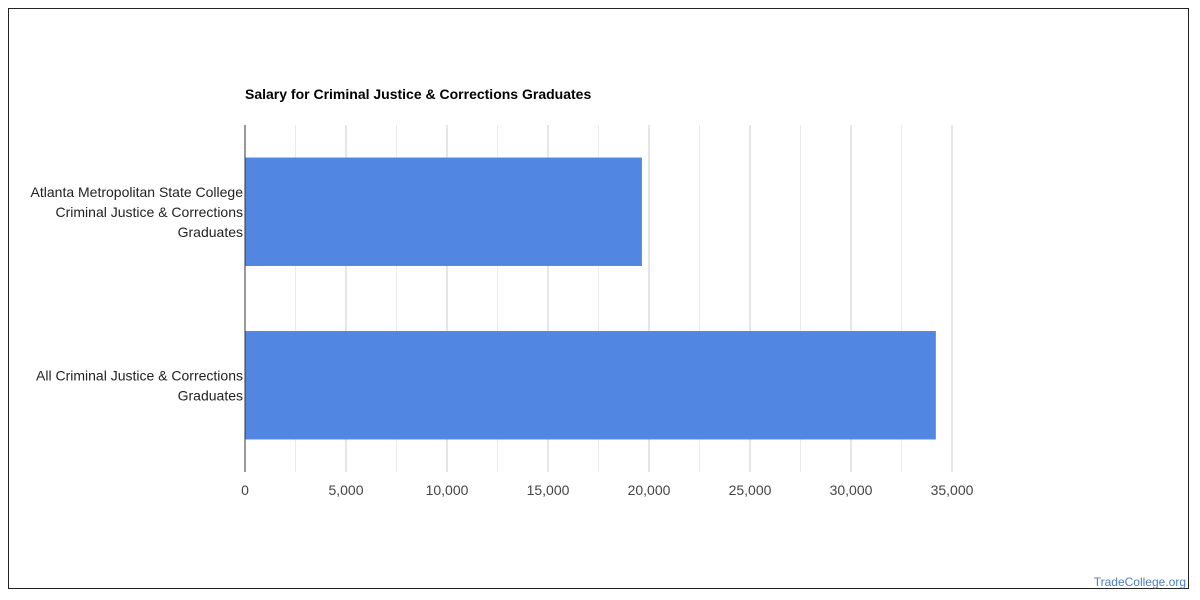 This screenshot has height=600, width=1200. What do you see at coordinates (345, 490) in the screenshot?
I see `x-tick-label: 5,000` at bounding box center [345, 490].